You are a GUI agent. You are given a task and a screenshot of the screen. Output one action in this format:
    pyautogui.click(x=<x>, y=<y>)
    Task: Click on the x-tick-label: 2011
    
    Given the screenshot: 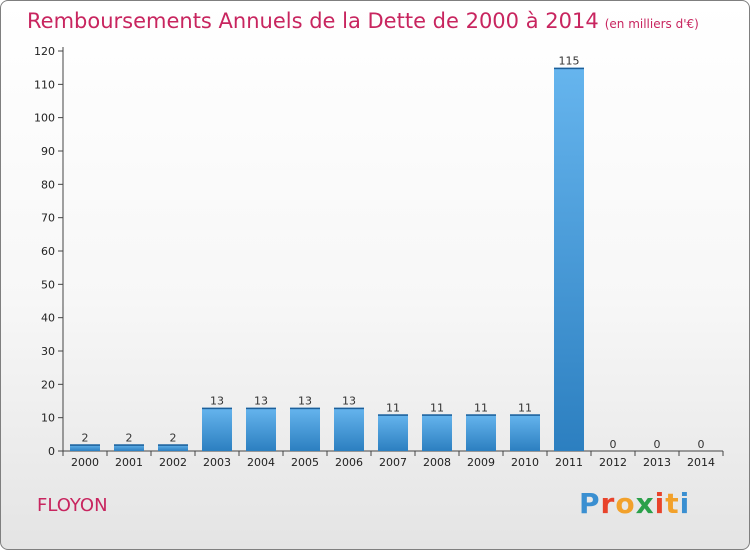 What is the action you would take?
    pyautogui.click(x=569, y=462)
    